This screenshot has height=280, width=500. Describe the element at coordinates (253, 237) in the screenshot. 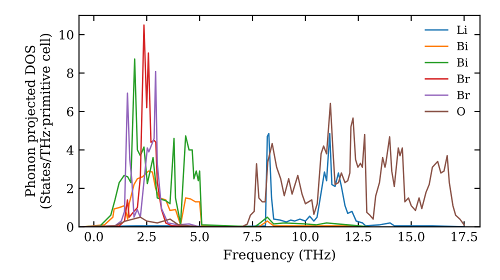

I see `x-tick-label: 7.5` at that location.